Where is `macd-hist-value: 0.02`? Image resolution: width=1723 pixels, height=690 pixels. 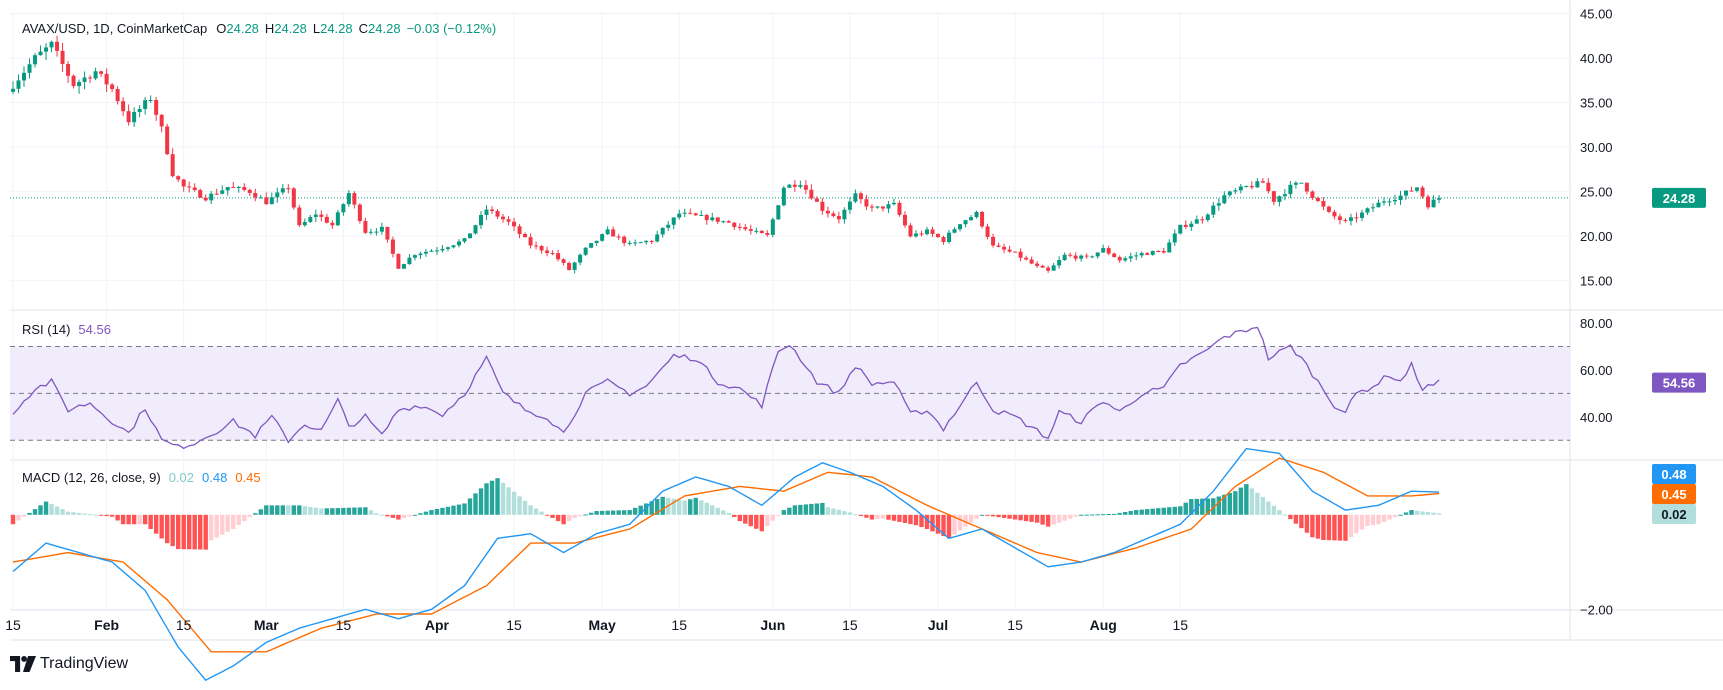
macd-hist-value: 0.02 is located at coordinates (181, 477).